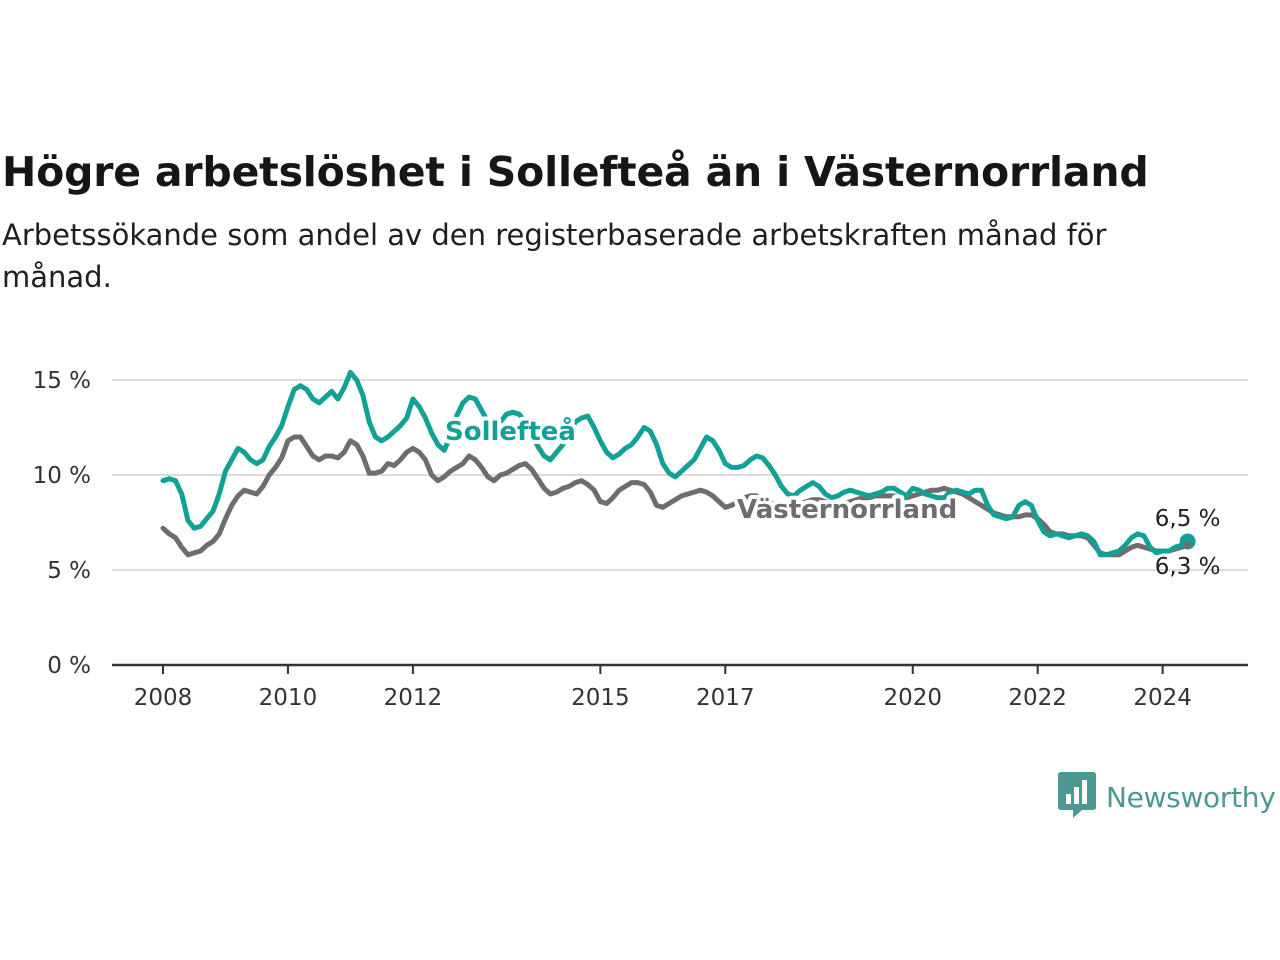  I want to click on series-end-point, so click(1187, 545).